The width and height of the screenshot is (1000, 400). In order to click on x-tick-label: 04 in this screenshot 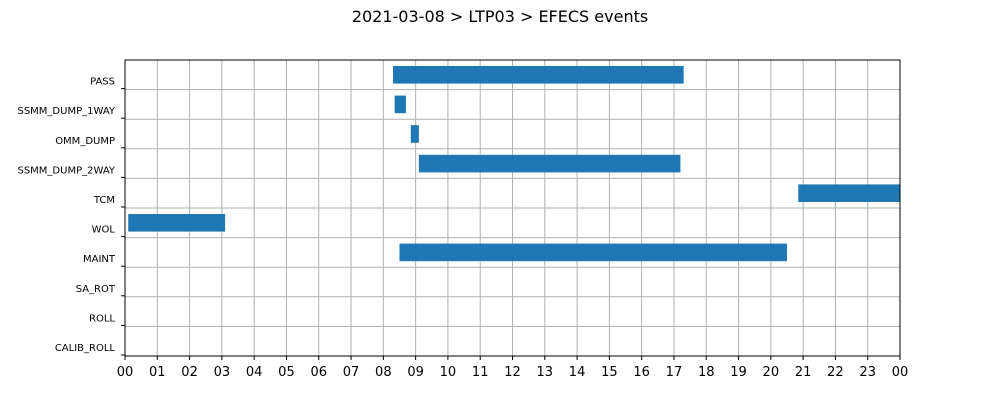, I will do `click(254, 372)`.